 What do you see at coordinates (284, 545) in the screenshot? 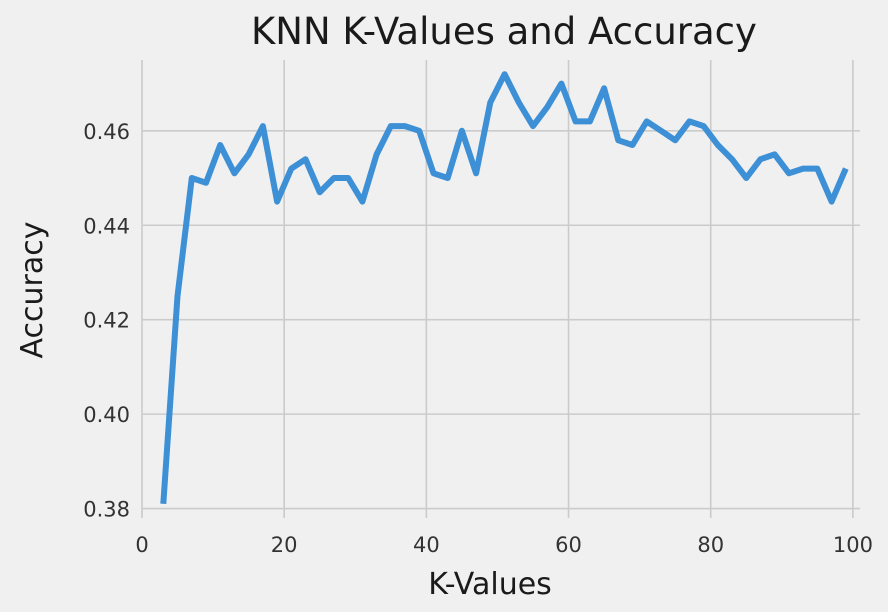
I see `x-tick-label: 20` at bounding box center [284, 545].